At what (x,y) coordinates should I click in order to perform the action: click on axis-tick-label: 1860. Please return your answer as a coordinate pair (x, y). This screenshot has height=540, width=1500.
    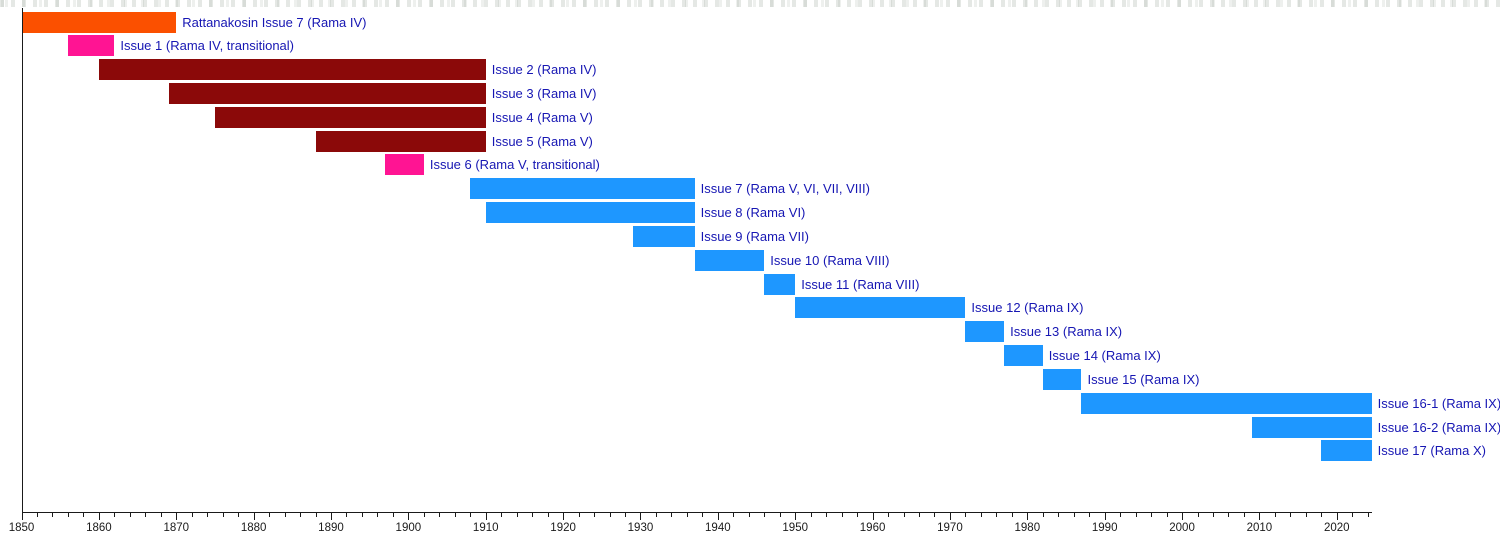
    Looking at the image, I should click on (99, 528).